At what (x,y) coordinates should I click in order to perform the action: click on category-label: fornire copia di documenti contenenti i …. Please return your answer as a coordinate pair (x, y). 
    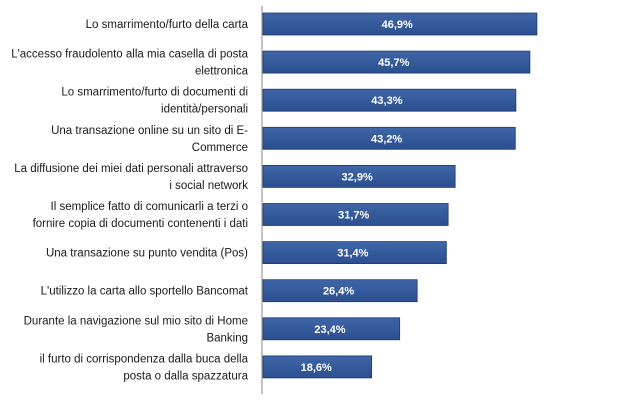
    Looking at the image, I should click on (140, 224).